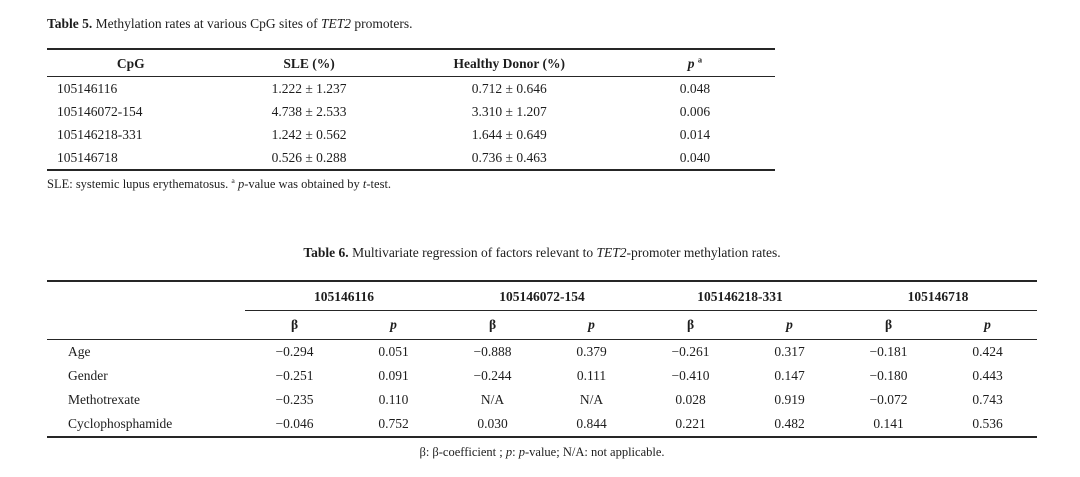 Image resolution: width=1080 pixels, height=477 pixels. I want to click on table5-cell-sle: 1.222 ± 1.237, so click(309, 88).